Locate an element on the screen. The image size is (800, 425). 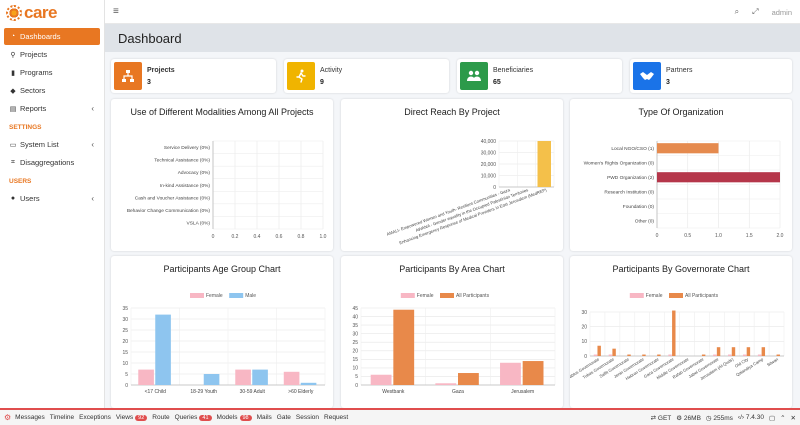
stat-card-activity: Activity 9 is located at coordinates (366, 76).